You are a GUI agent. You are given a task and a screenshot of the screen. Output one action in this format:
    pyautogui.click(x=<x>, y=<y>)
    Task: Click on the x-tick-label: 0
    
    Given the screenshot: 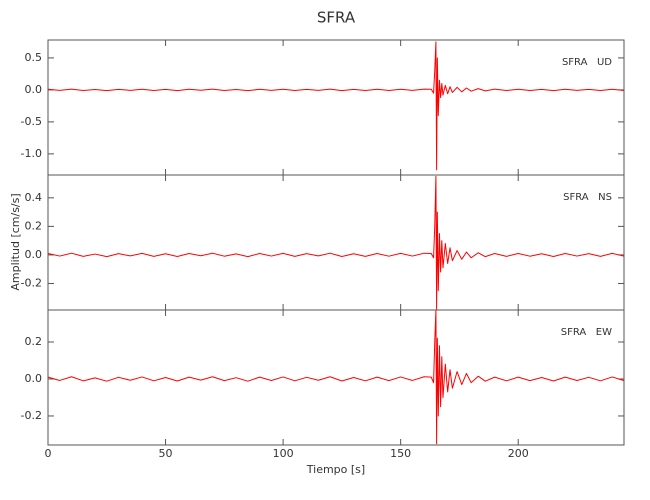 What is the action you would take?
    pyautogui.click(x=48, y=453)
    